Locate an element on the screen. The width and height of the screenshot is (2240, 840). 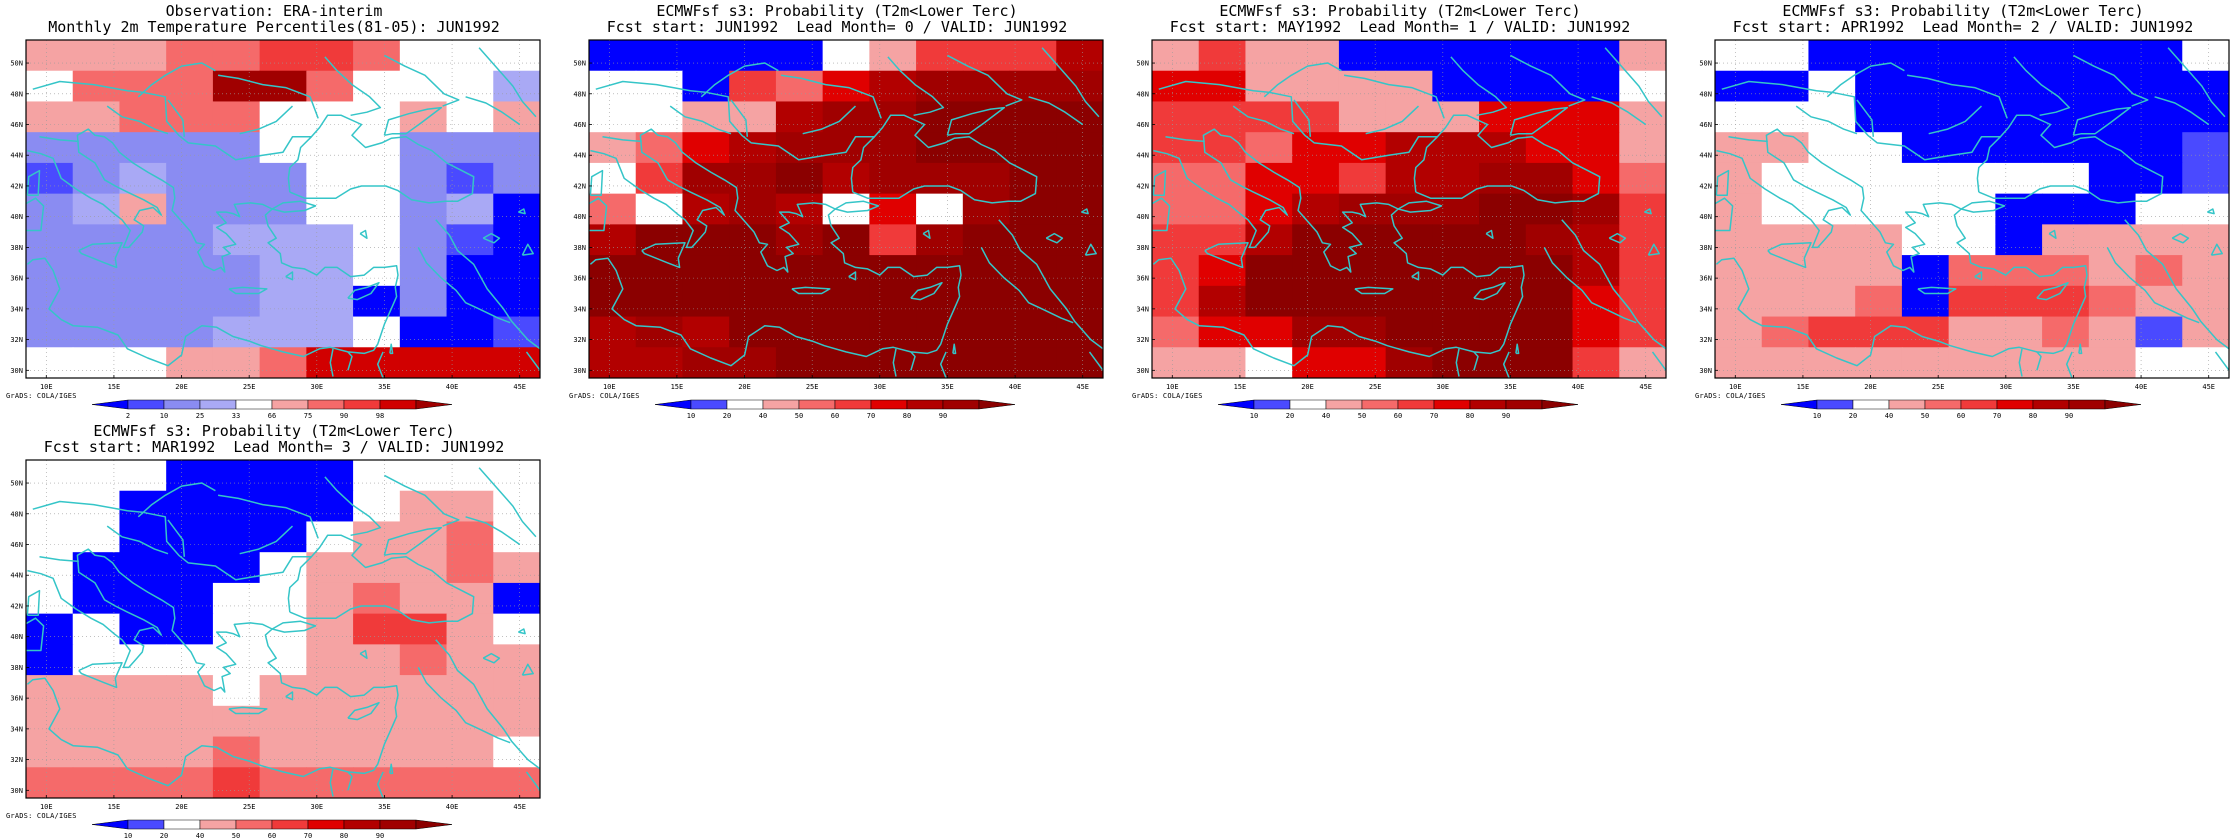
lon-tick-label: 30E is located at coordinates (1442, 387).